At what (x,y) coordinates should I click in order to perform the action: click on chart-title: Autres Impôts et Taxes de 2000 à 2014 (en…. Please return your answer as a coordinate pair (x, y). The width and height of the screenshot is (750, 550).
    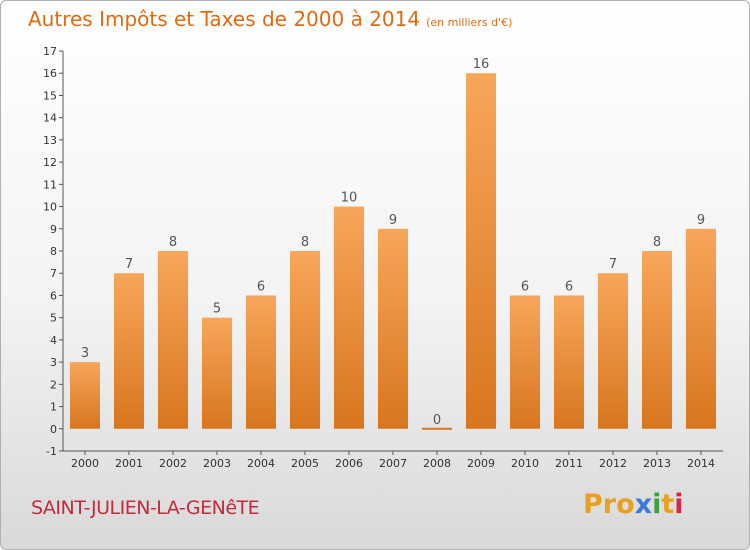
    Looking at the image, I should click on (270, 19).